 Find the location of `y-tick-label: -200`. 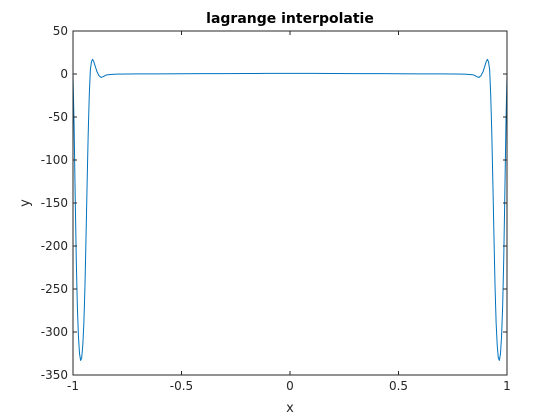

y-tick-label: -200 is located at coordinates (54, 246).